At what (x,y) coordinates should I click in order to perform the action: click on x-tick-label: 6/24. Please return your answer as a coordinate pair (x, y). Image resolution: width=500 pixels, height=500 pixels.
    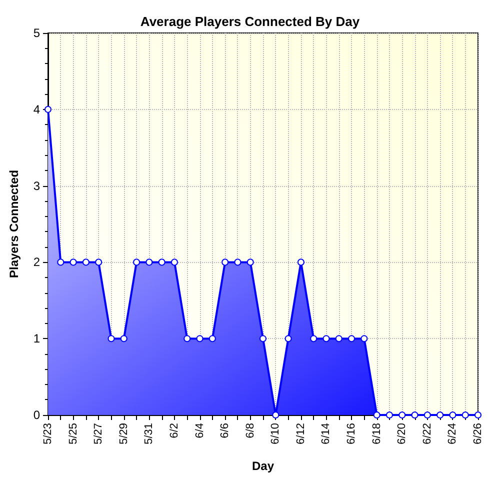
    Looking at the image, I should click on (452, 433).